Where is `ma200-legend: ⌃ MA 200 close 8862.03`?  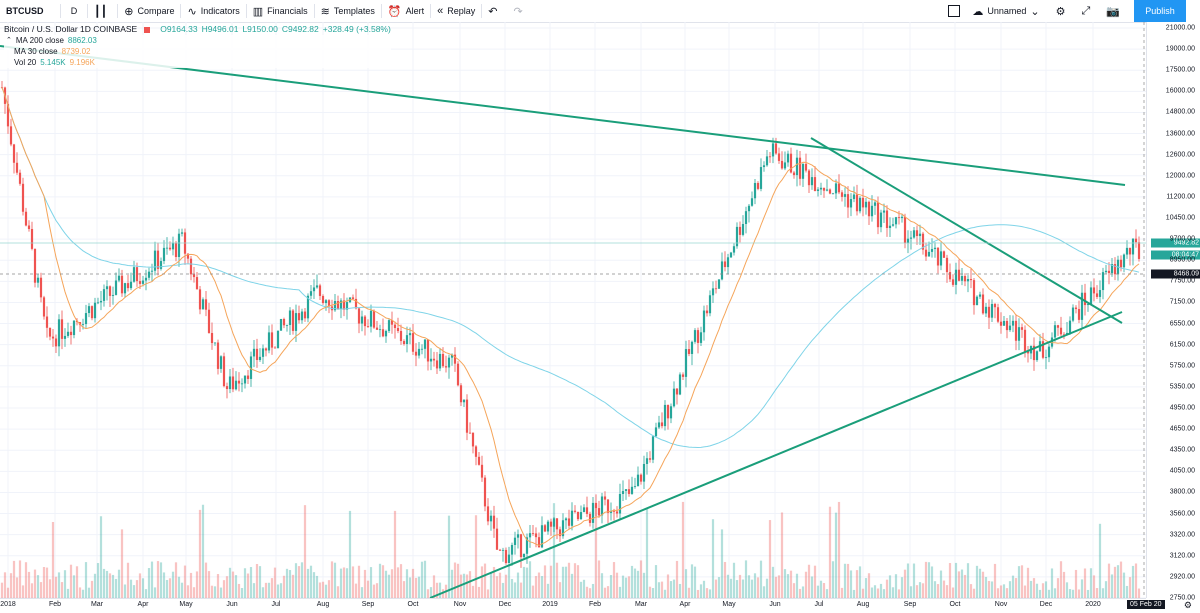
ma200-legend: ⌃ MA 200 close 8862.03 is located at coordinates (197, 40).